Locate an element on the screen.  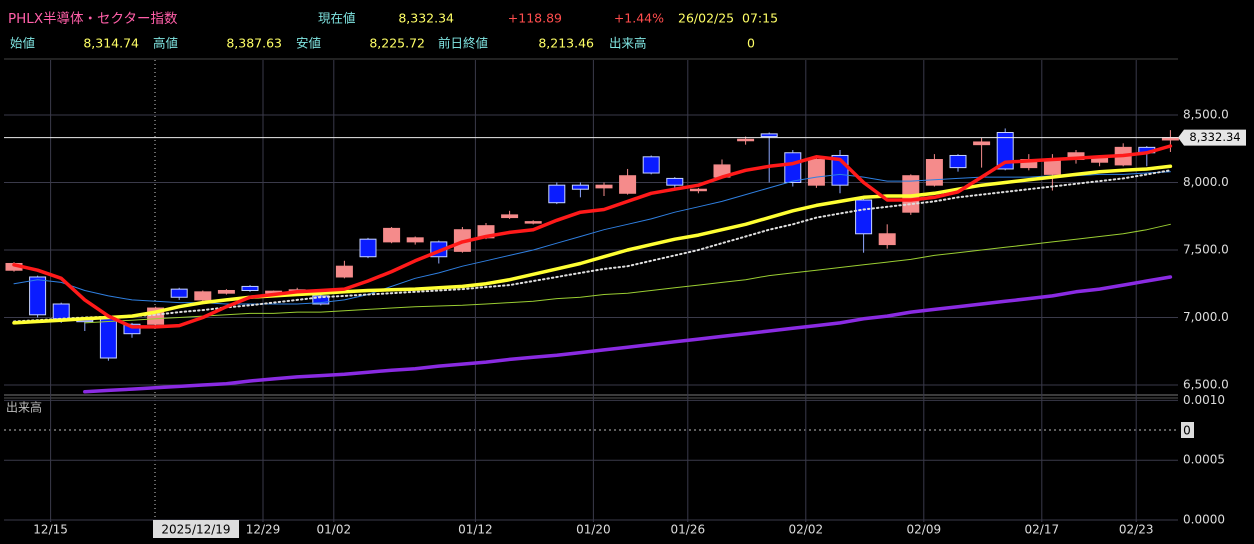
volume-tag is located at coordinates (1187, 430).